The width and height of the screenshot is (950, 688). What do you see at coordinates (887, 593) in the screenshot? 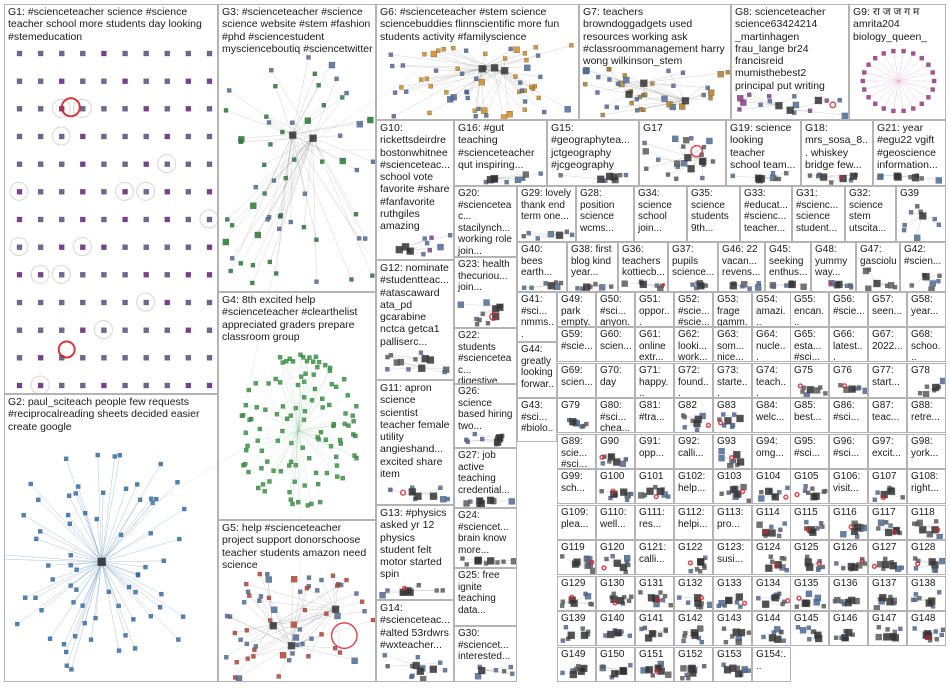
I see `group-g137-cell: G137` at bounding box center [887, 593].